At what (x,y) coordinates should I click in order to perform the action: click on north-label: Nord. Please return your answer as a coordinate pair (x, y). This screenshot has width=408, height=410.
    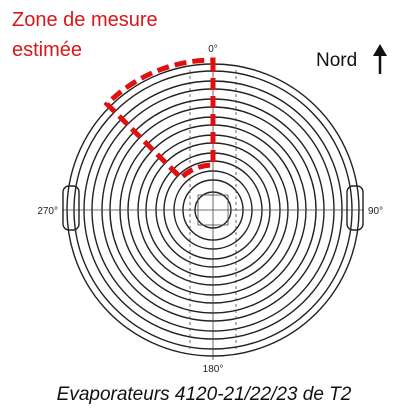
    Looking at the image, I should click on (336, 60).